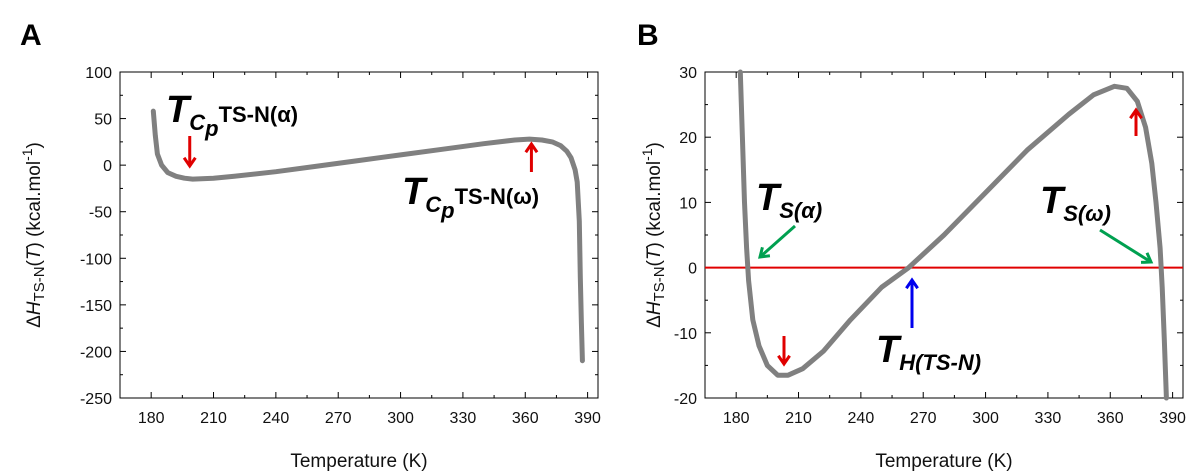 This screenshot has height=475, width=1190. What do you see at coordinates (1126, 246) in the screenshot?
I see `arrow-ts-omega` at bounding box center [1126, 246].